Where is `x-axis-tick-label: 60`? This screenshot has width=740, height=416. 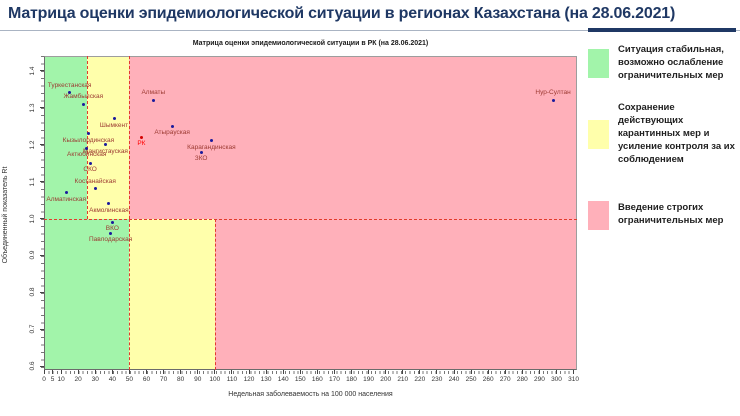 x-axis-tick-label: 60 is located at coordinates (146, 379).